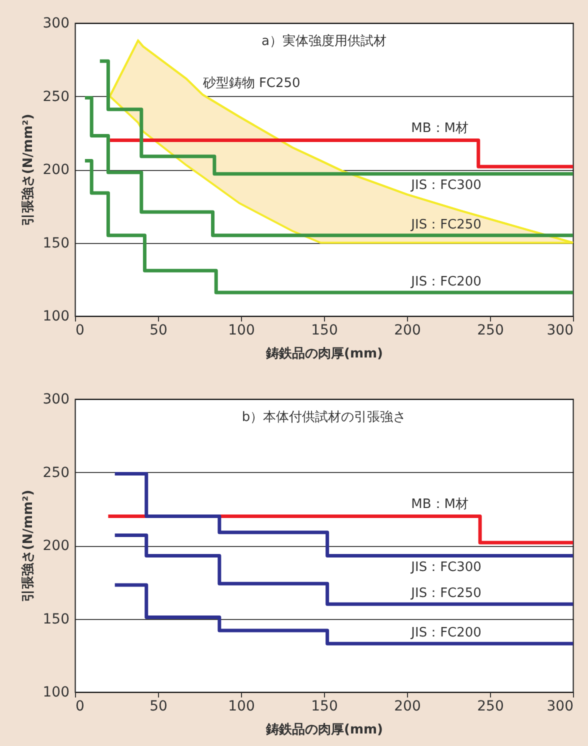 The width and height of the screenshot is (588, 746). I want to click on series-label: 砂型鋳物 FC250, so click(251, 83).